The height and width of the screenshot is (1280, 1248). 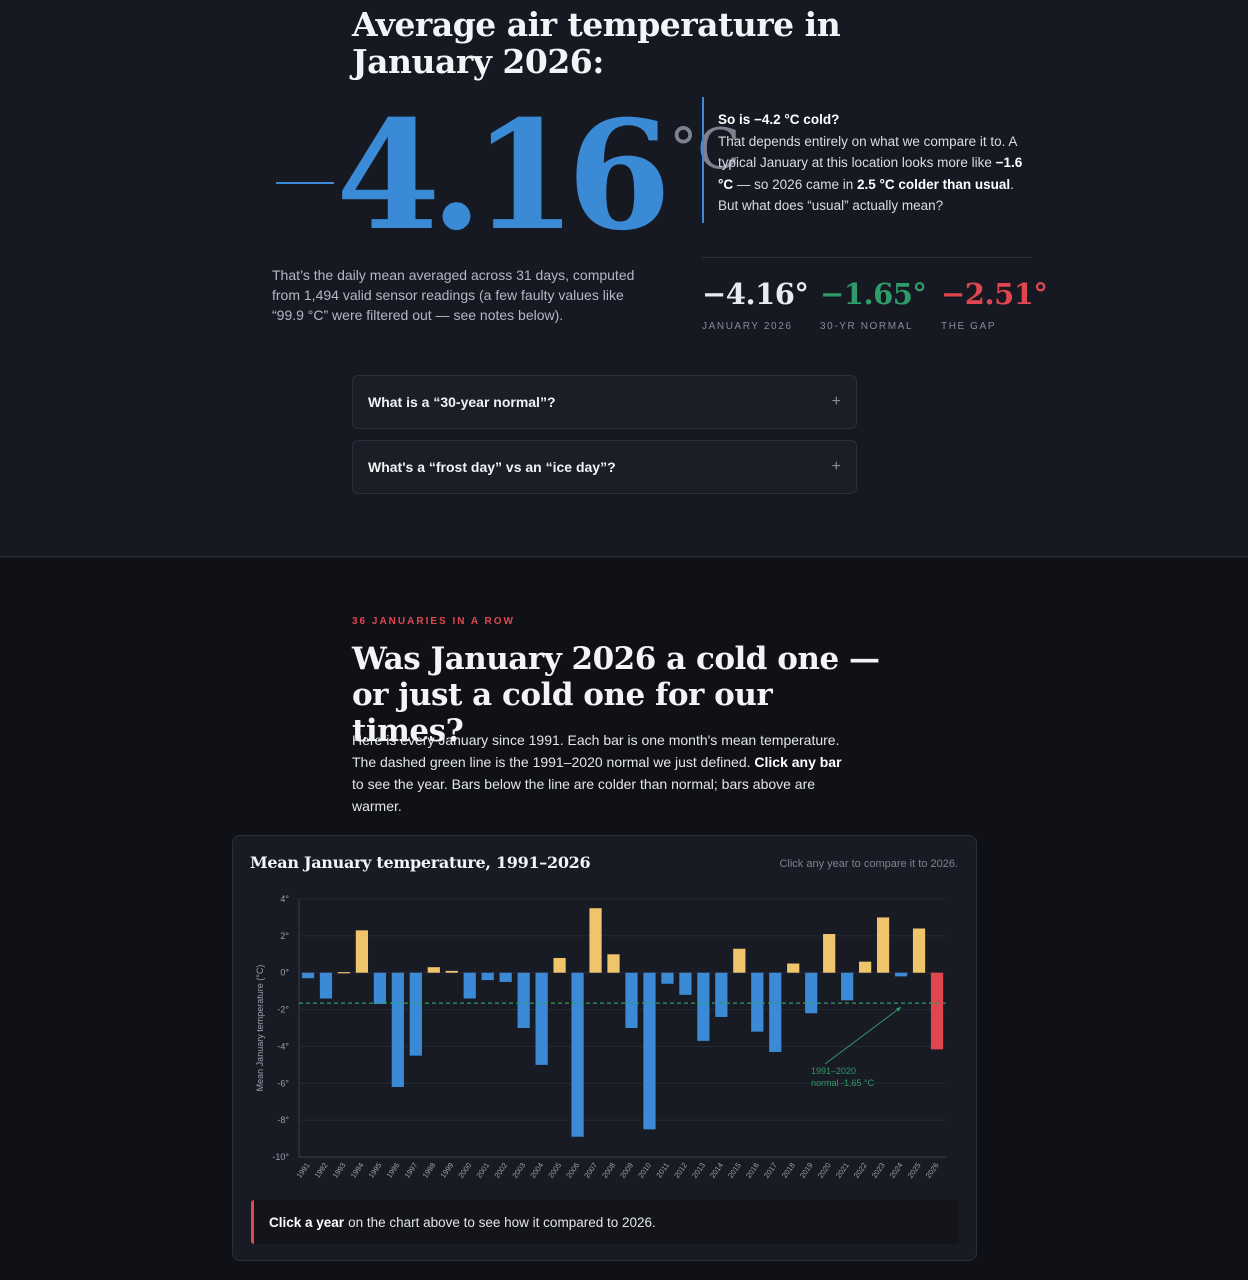 What do you see at coordinates (260, 1028) in the screenshot?
I see `y-axis-label: Mean January temperature (°C)` at bounding box center [260, 1028].